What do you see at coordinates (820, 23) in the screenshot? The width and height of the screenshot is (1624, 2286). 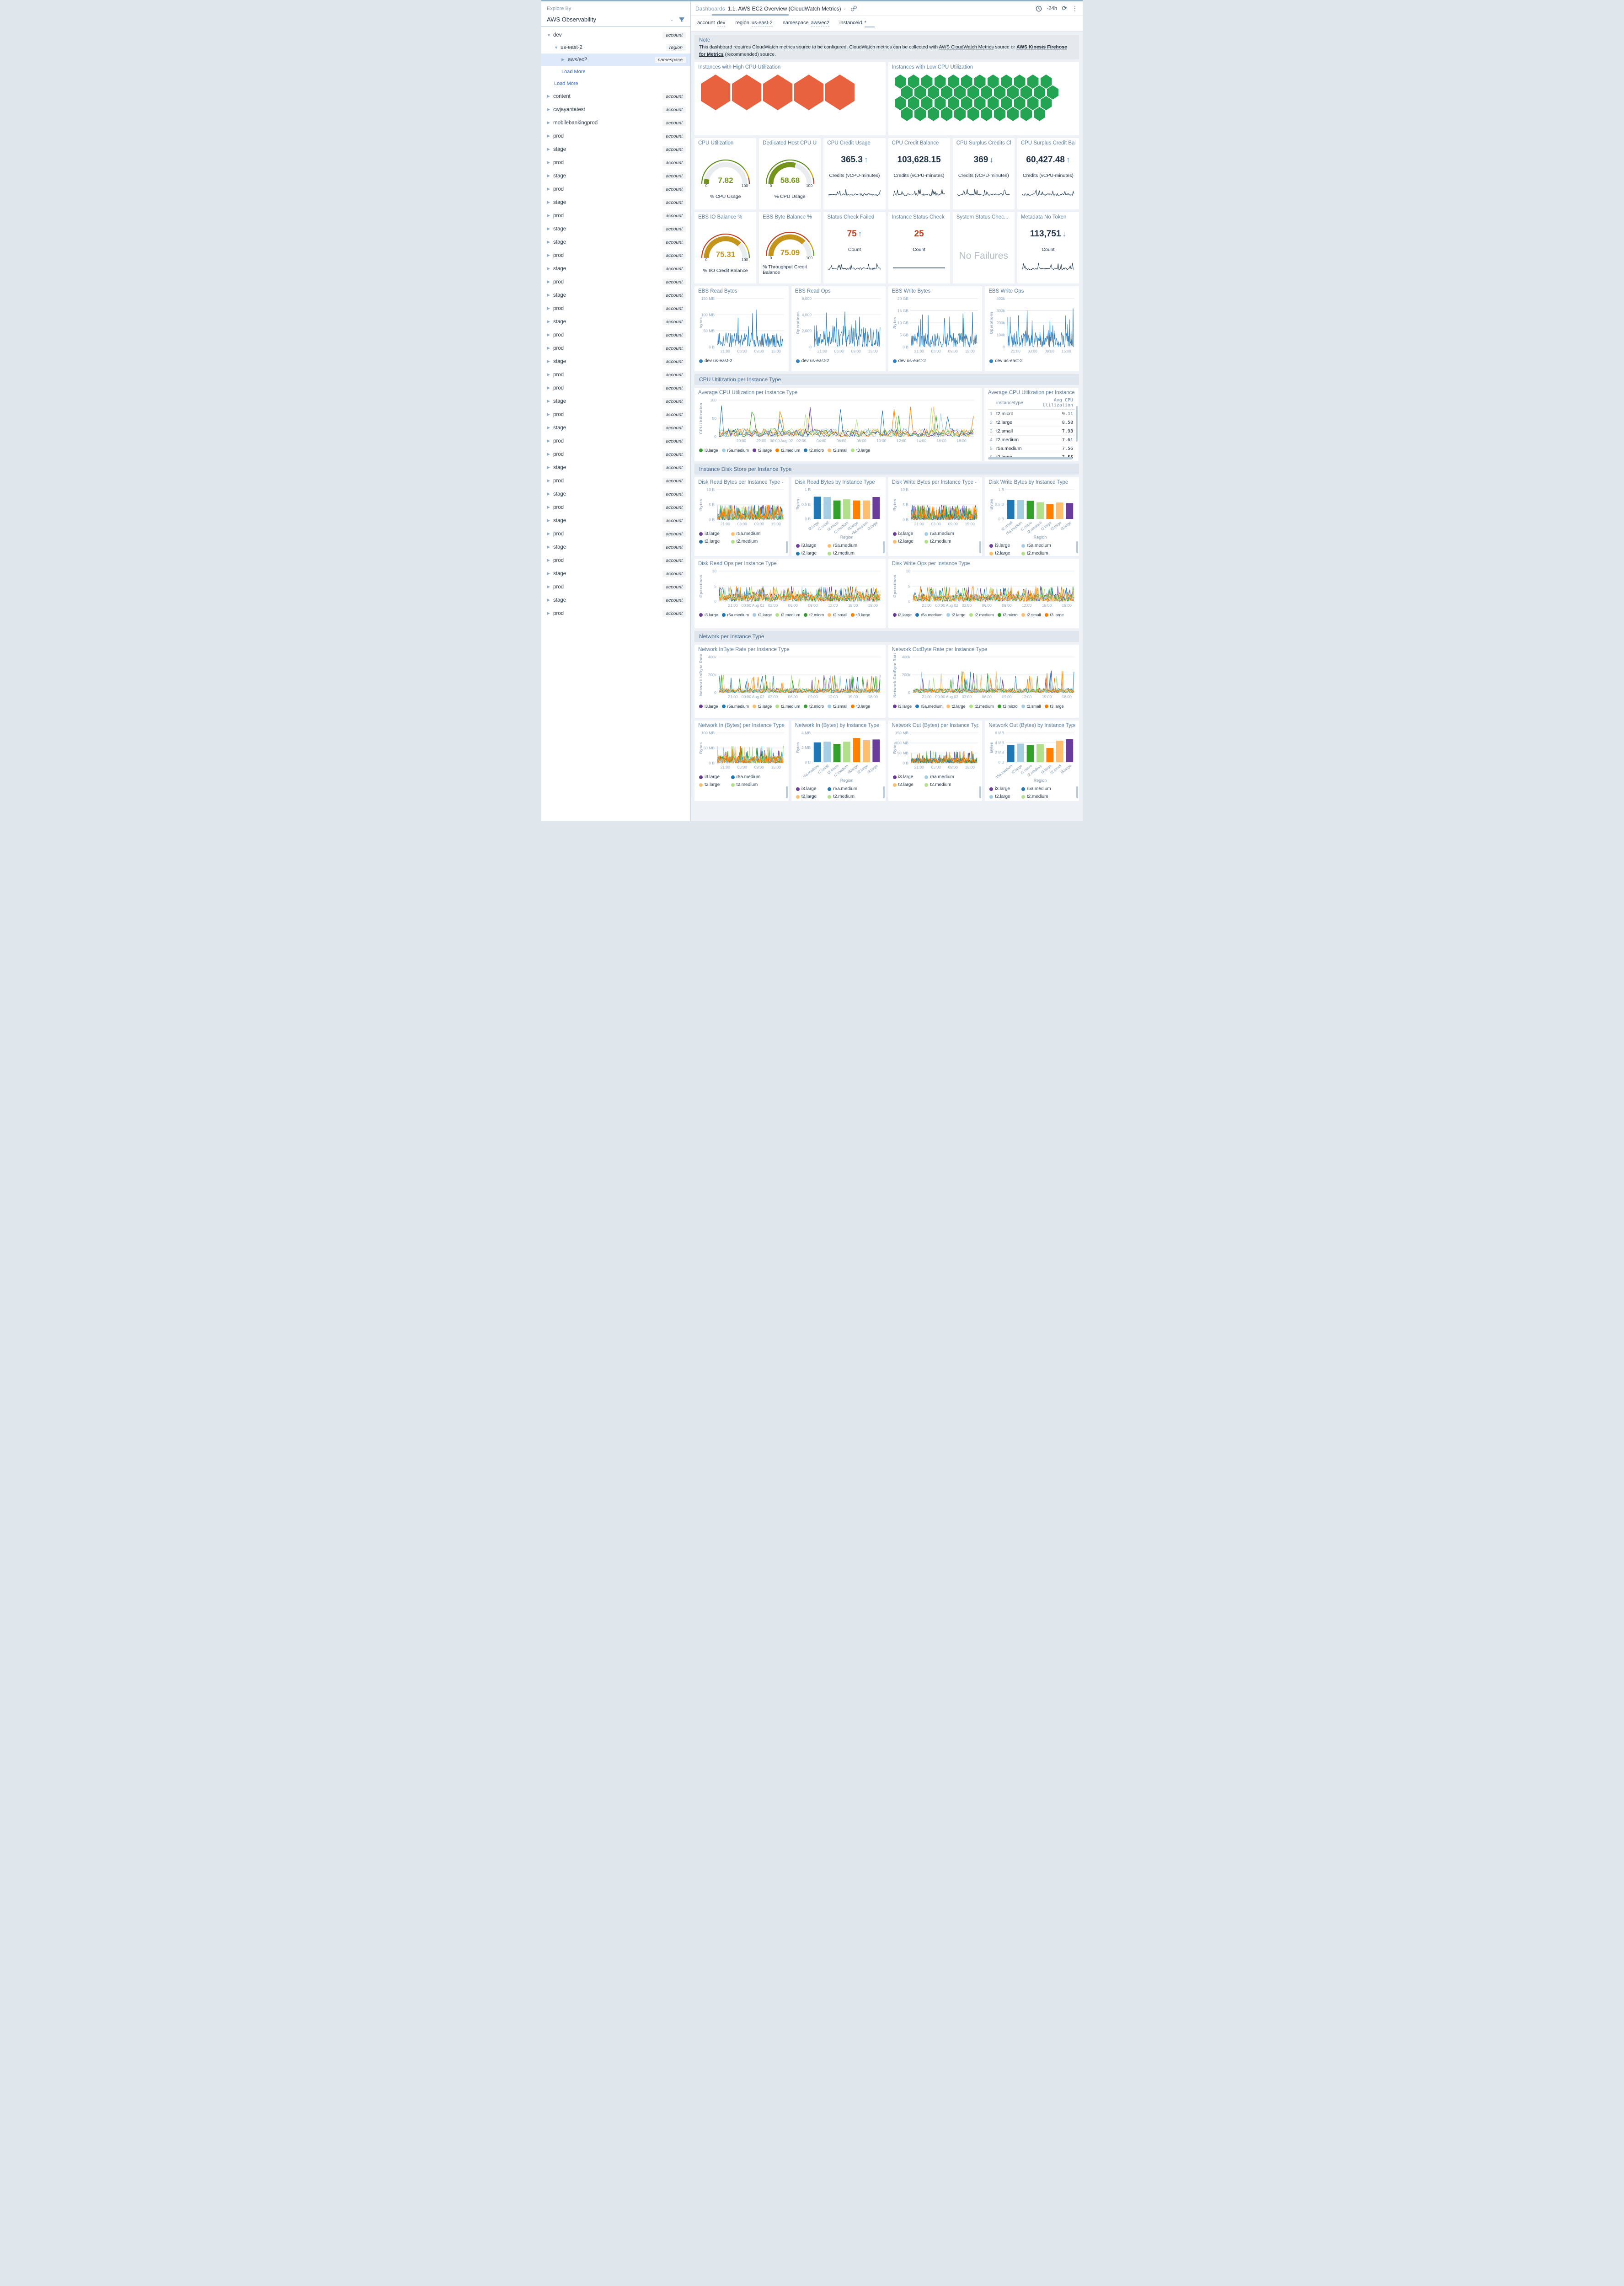 I see `filter-value: aws/ec2` at bounding box center [820, 23].